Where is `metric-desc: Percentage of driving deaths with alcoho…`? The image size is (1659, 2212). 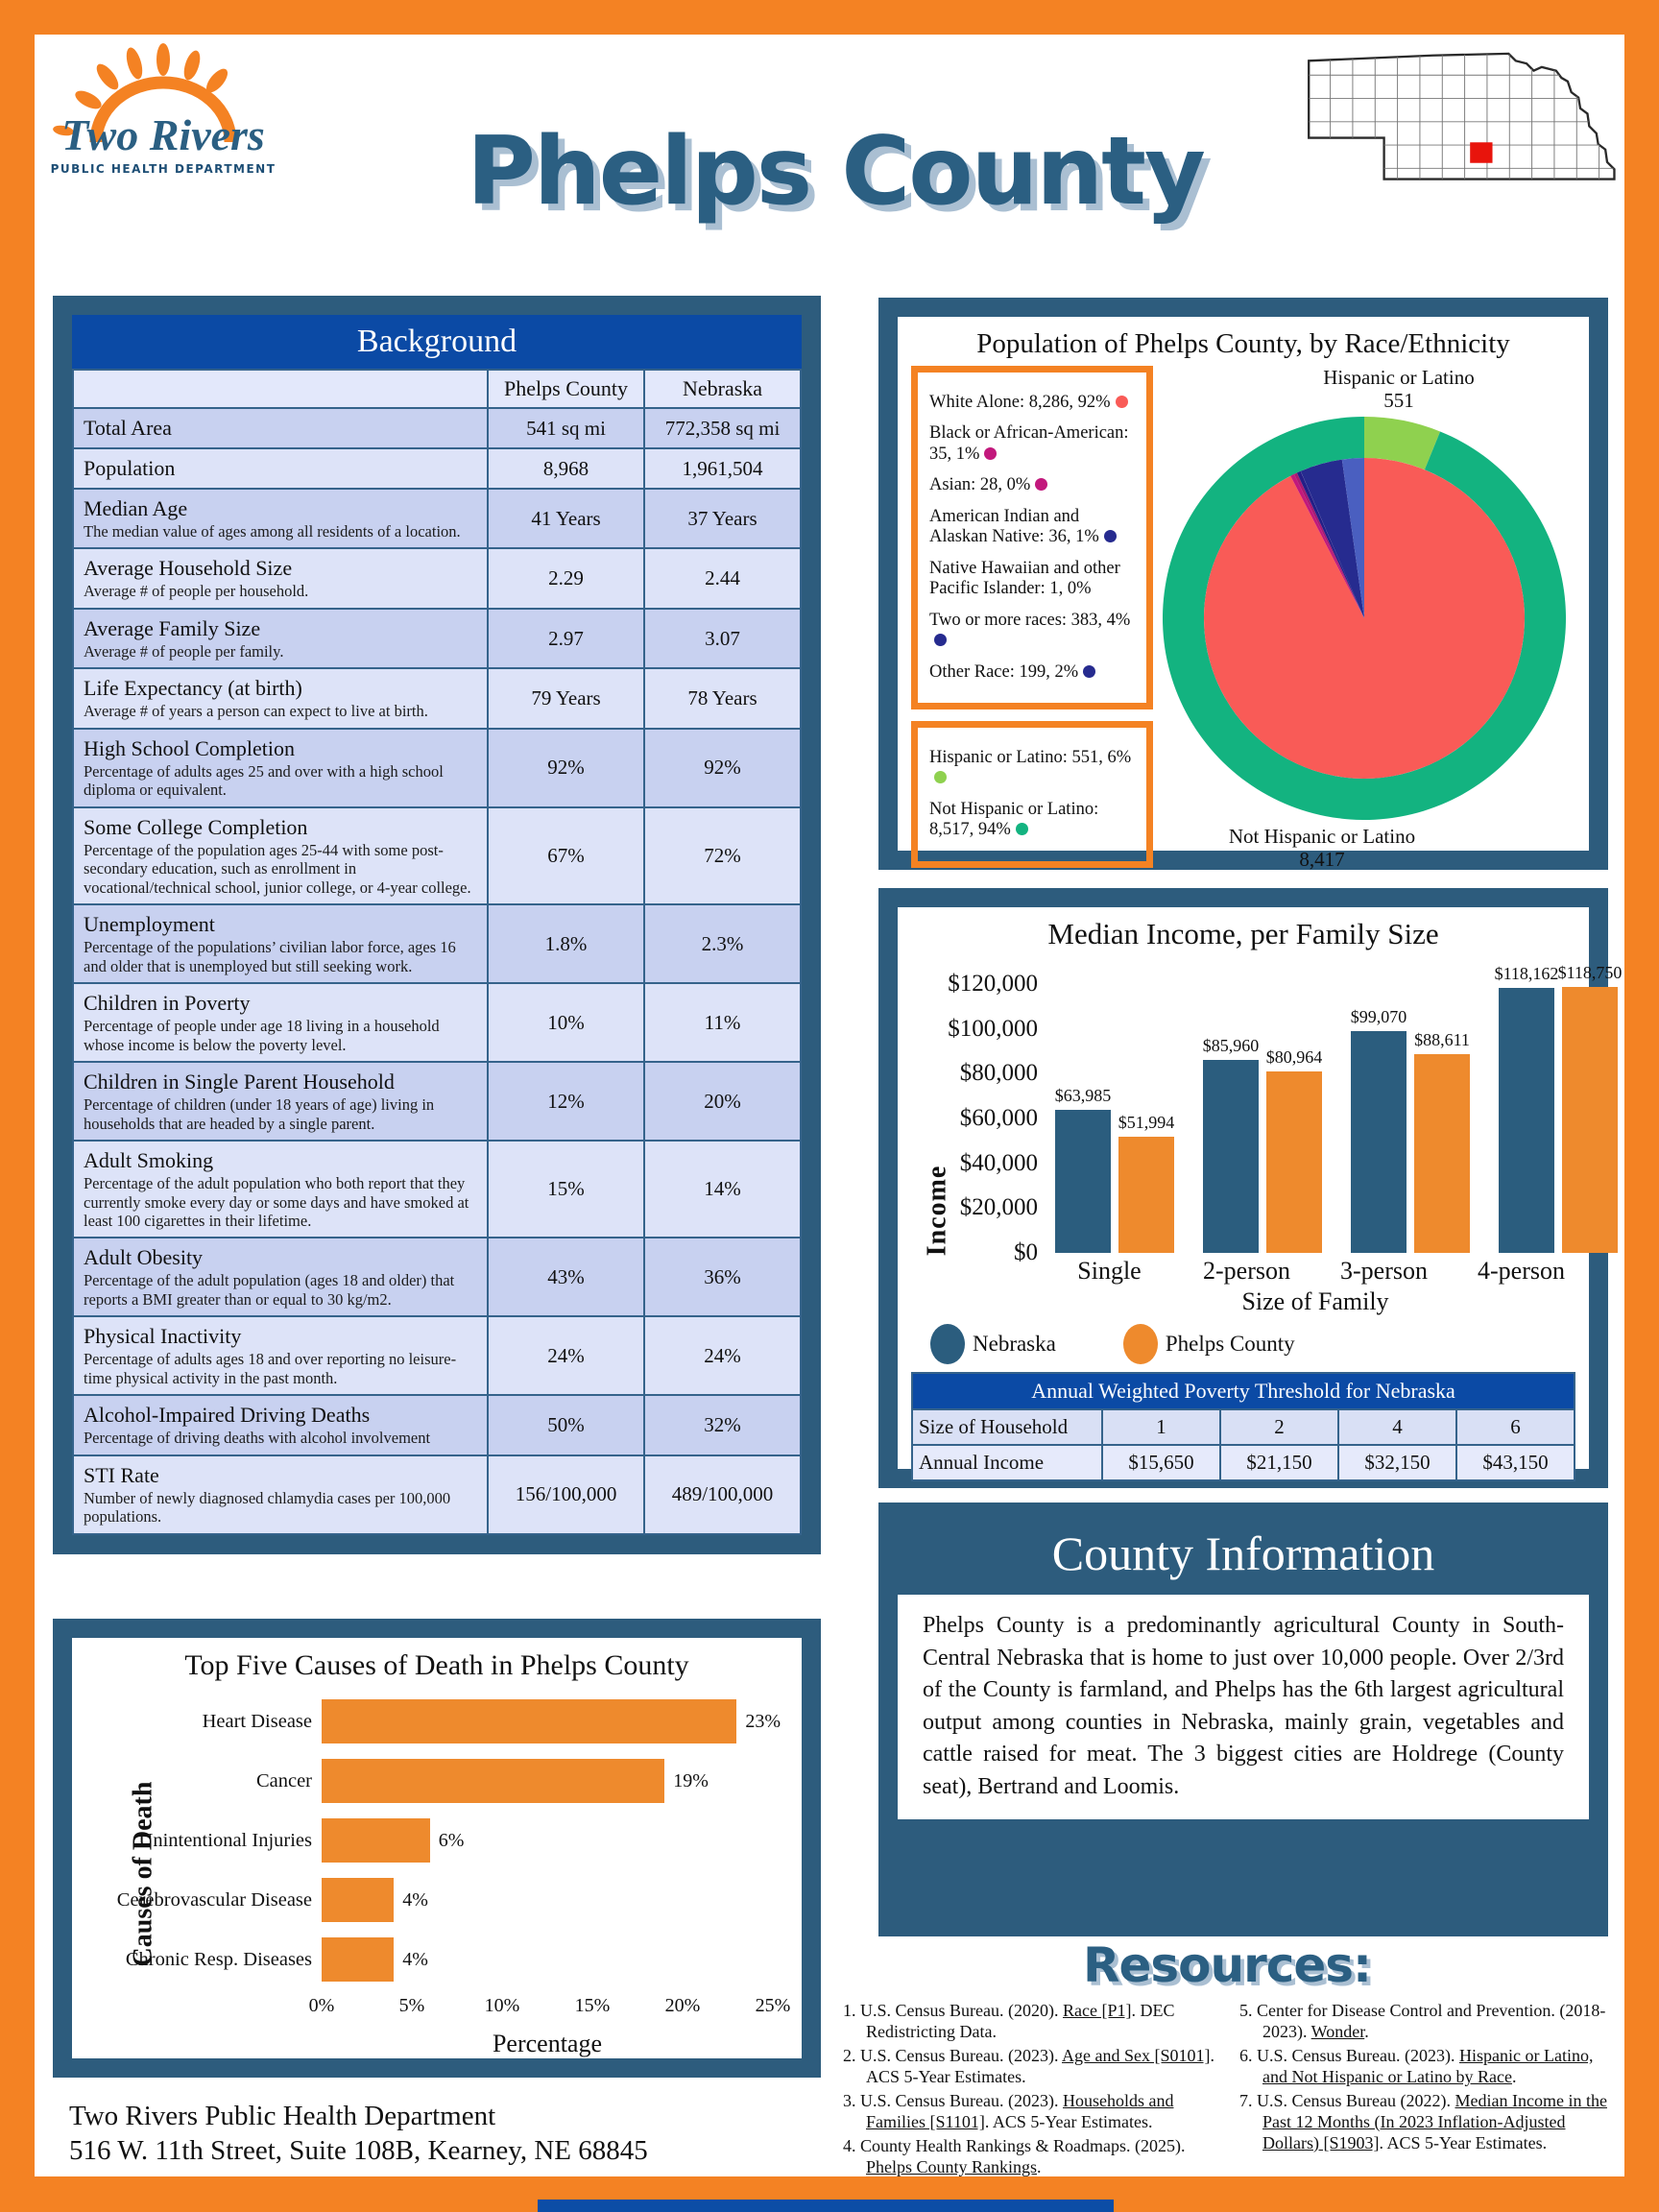 metric-desc: Percentage of driving deaths with alcoho… is located at coordinates (257, 1438).